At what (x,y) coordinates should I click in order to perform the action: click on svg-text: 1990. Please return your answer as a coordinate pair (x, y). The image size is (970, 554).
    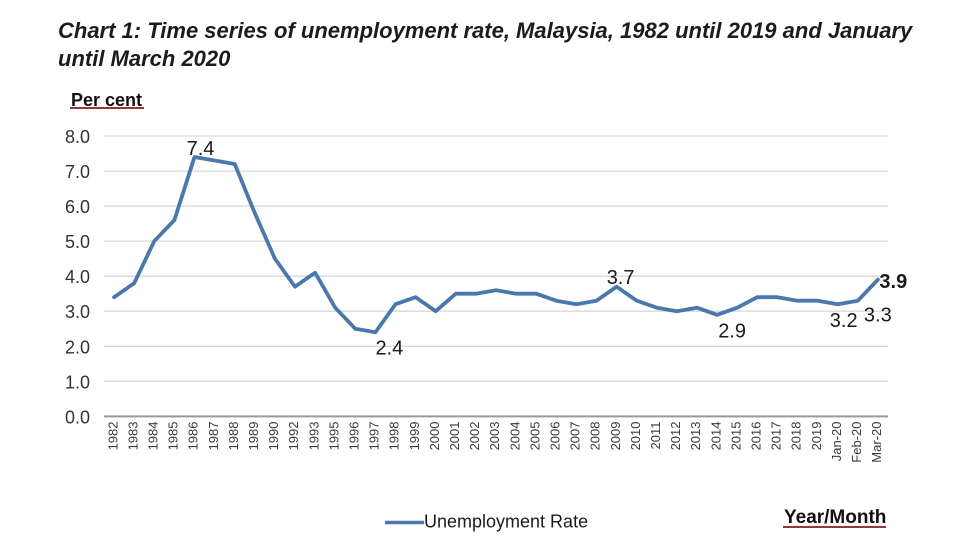
    Looking at the image, I should click on (273, 436).